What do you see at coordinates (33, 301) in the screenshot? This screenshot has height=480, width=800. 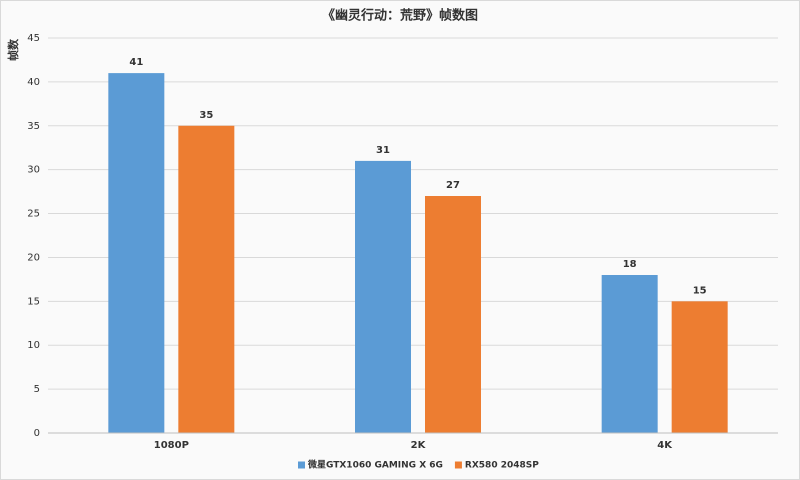 I see `y-tick-label: 15` at bounding box center [33, 301].